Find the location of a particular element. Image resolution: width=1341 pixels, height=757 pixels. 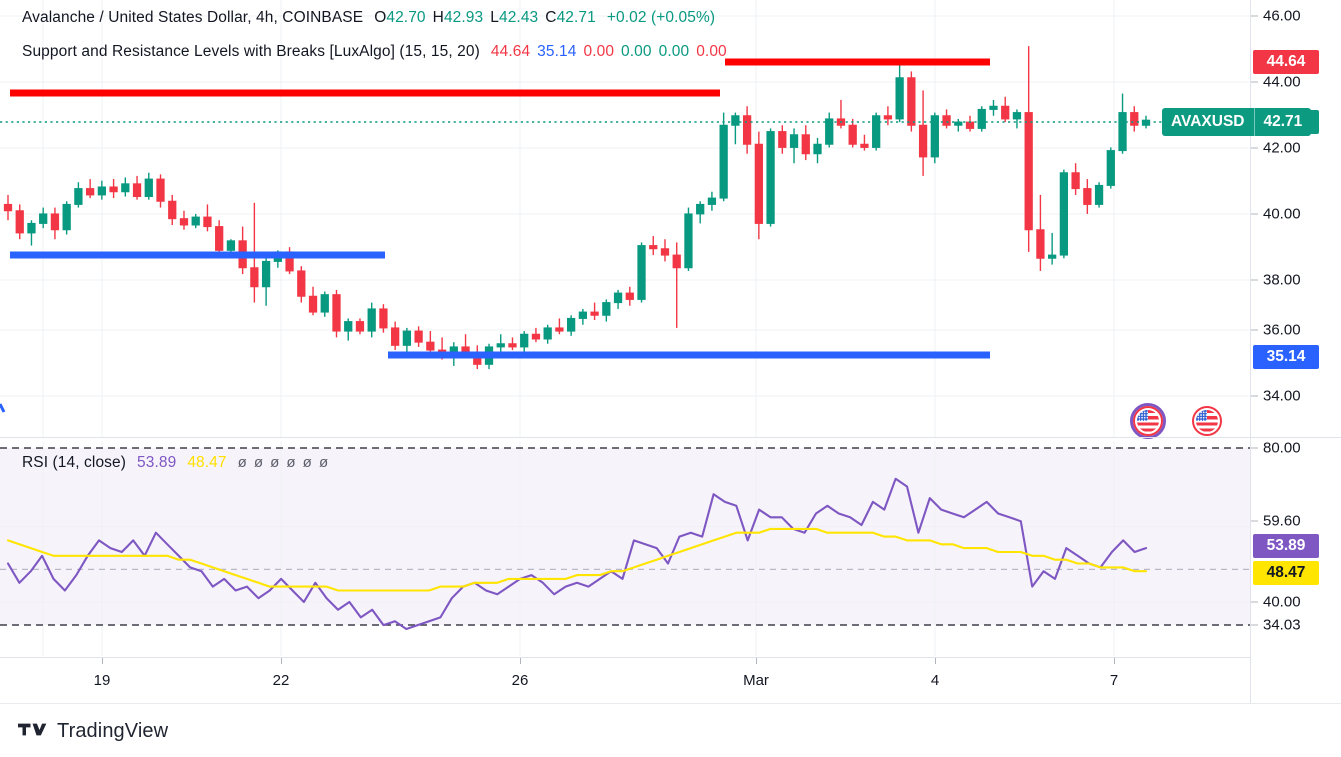

time-axis-tick-label: 22 is located at coordinates (281, 680).